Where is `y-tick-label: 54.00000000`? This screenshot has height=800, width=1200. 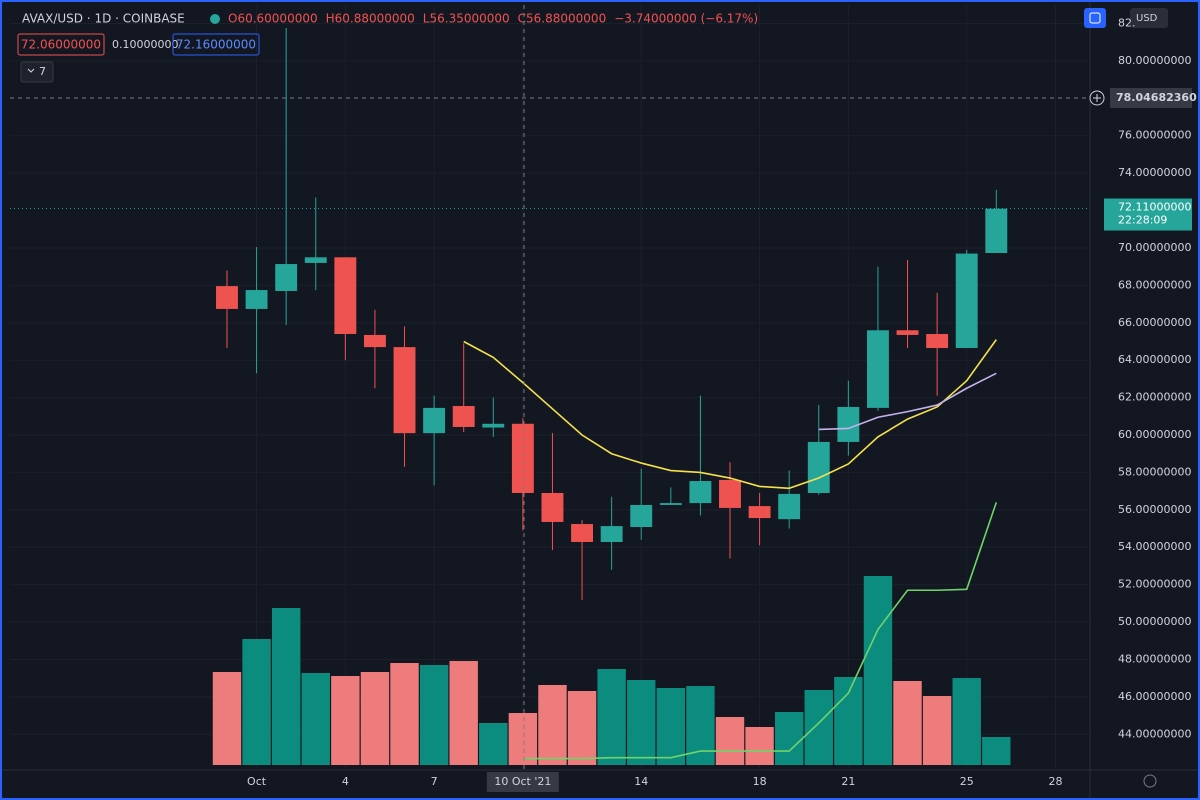
y-tick-label: 54.00000000 is located at coordinates (1154, 546).